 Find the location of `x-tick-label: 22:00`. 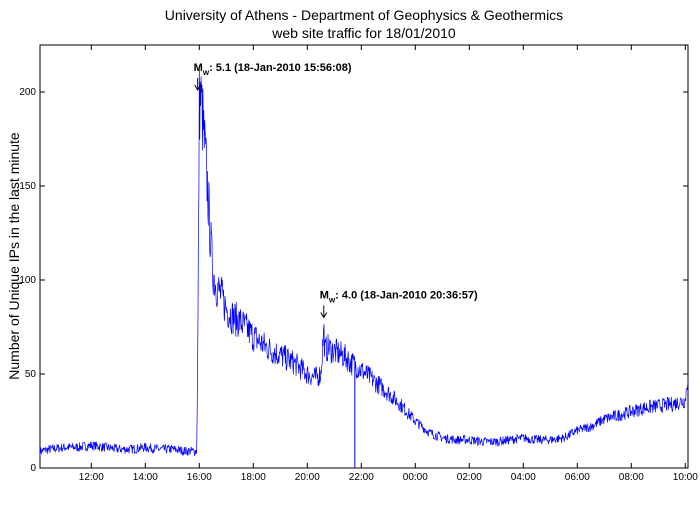

x-tick-label: 22:00 is located at coordinates (361, 477).